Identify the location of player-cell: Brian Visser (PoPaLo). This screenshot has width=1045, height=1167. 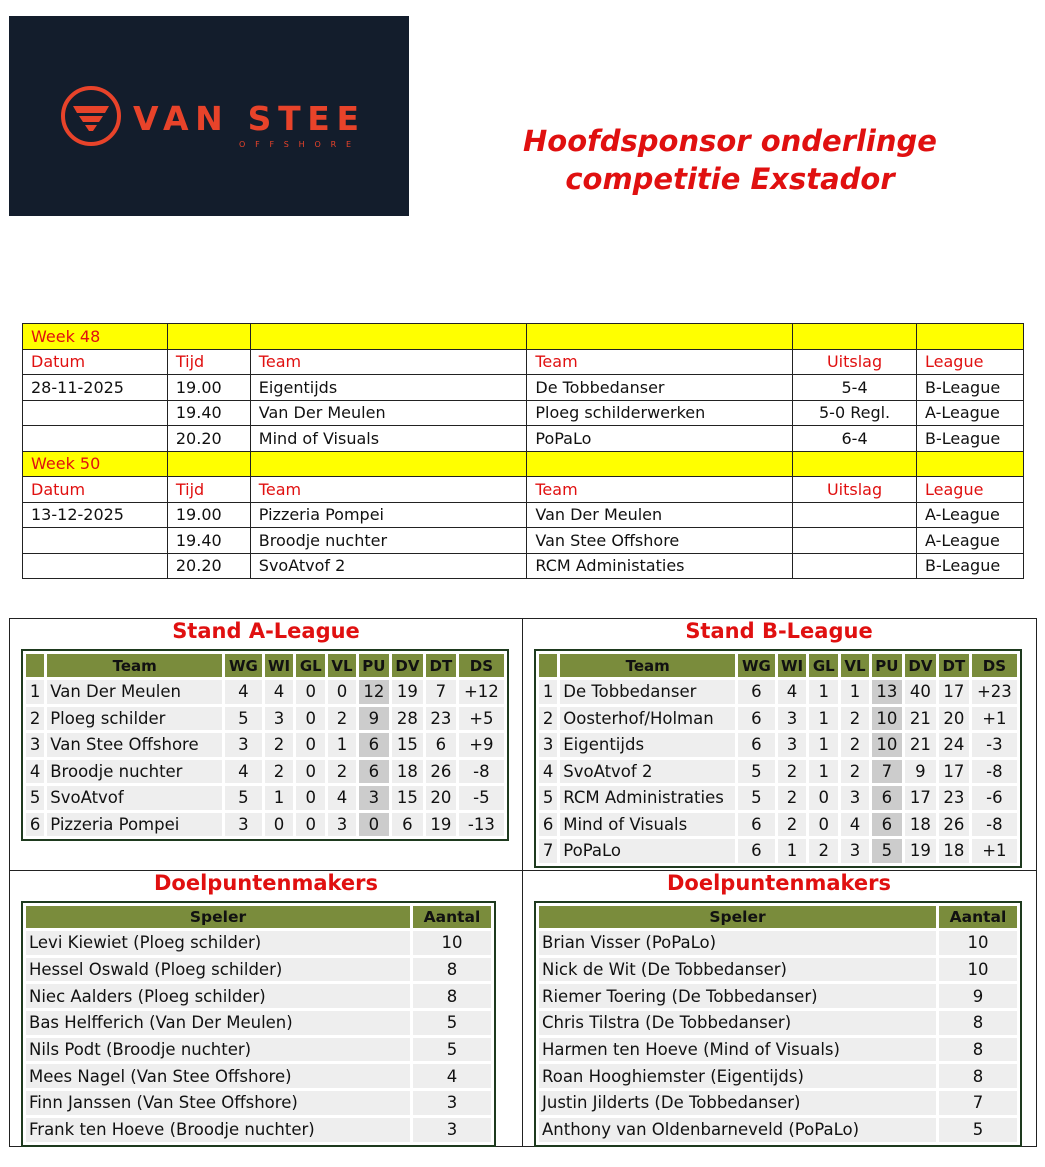
(737, 943).